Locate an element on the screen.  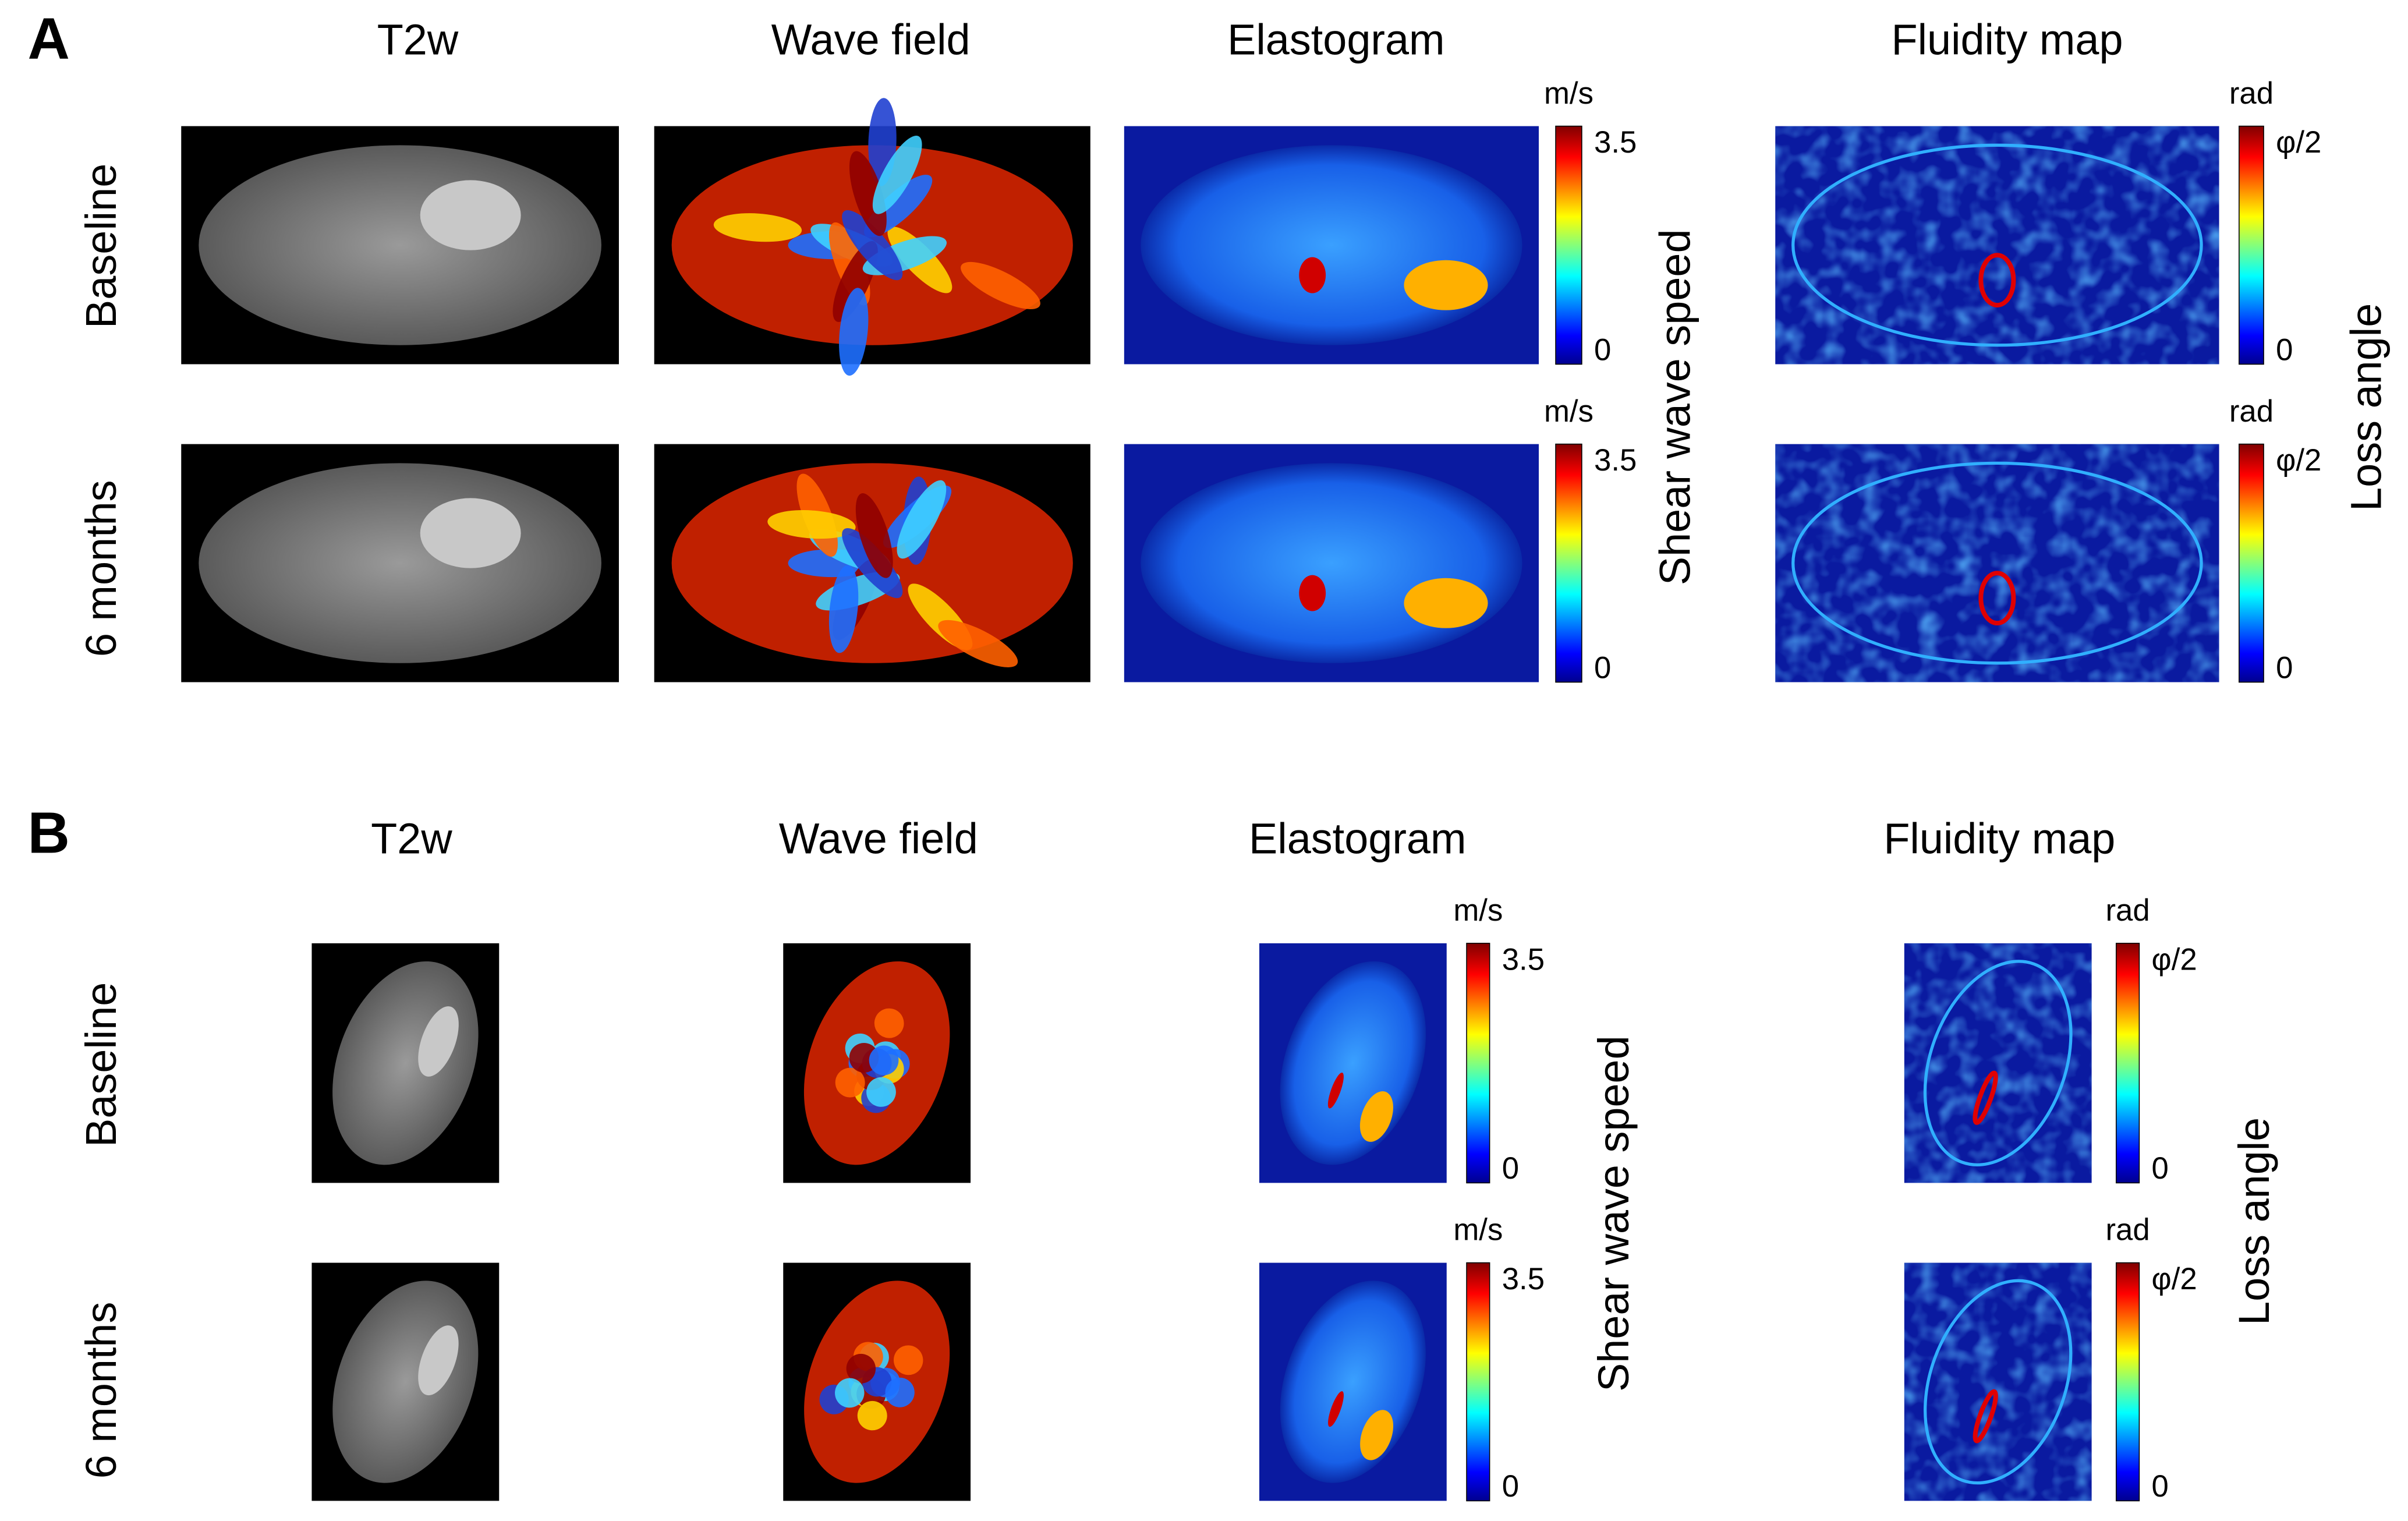
colorbar-title: Loss angle is located at coordinates (2254, 1221).